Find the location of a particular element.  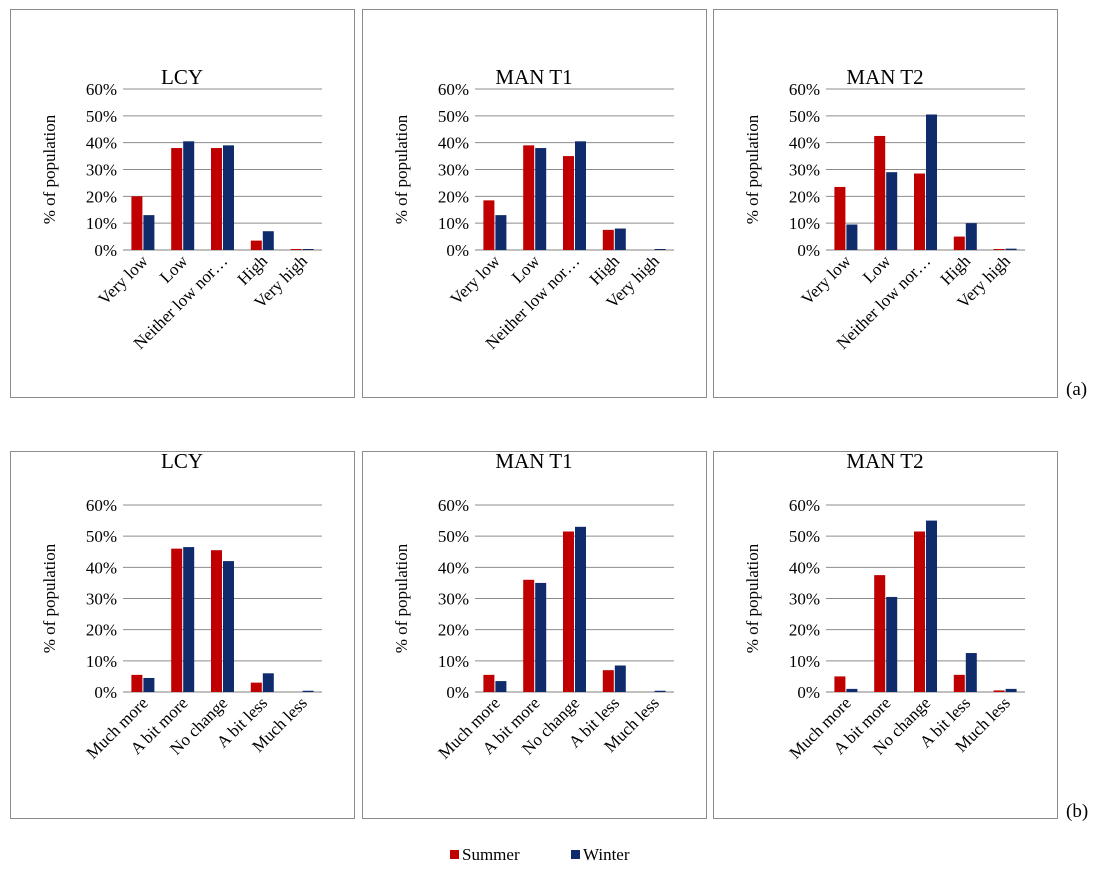

legend-label-winter: Winter is located at coordinates (606, 854).